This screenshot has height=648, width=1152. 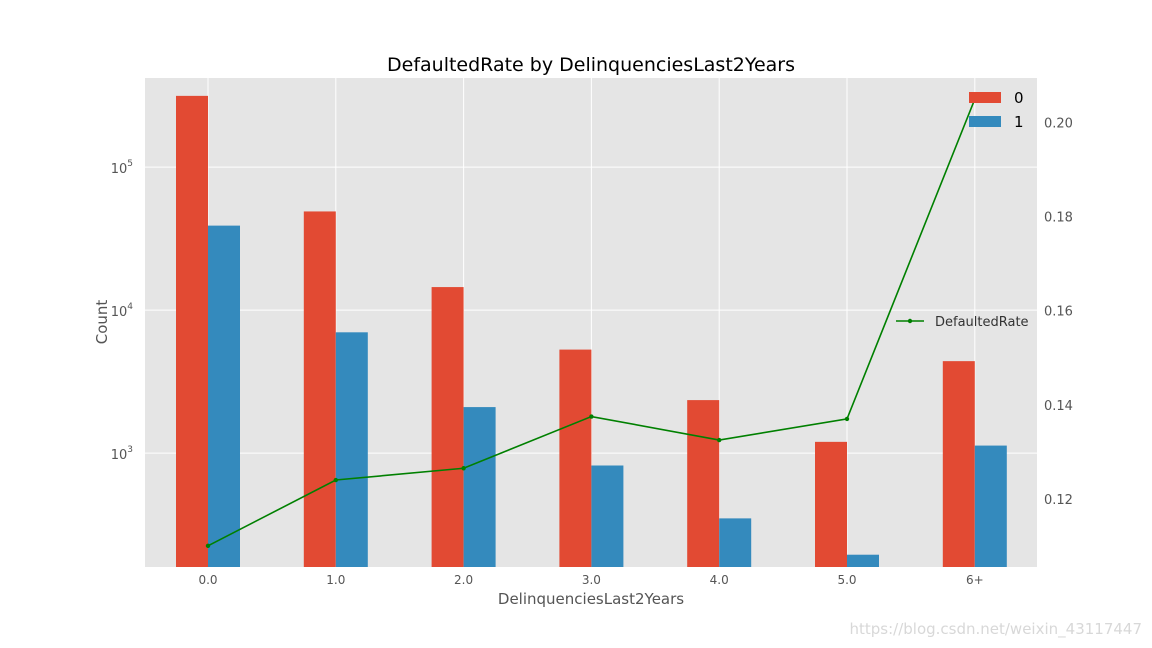 What do you see at coordinates (990, 506) in the screenshot?
I see `bar-series-1-6+` at bounding box center [990, 506].